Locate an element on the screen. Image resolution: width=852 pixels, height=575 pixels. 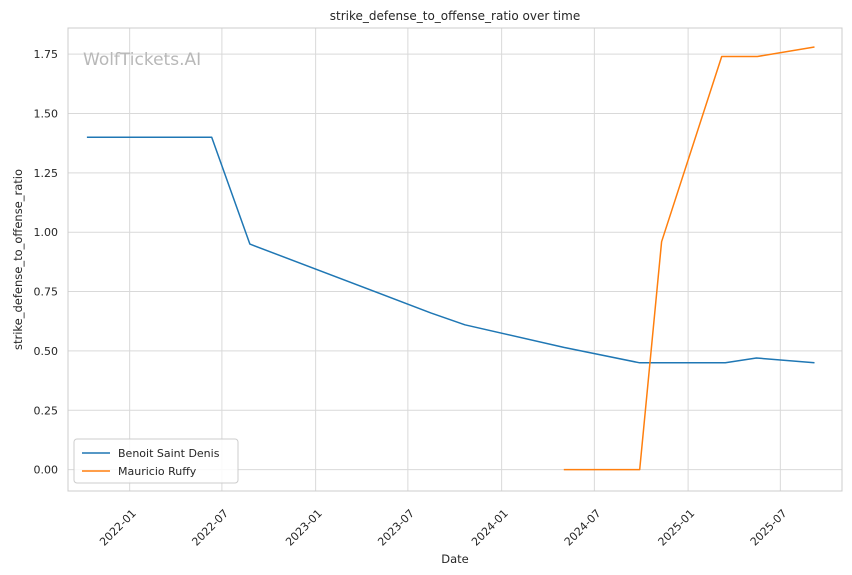
x-tick-label: 2023-01 is located at coordinates (304, 528).